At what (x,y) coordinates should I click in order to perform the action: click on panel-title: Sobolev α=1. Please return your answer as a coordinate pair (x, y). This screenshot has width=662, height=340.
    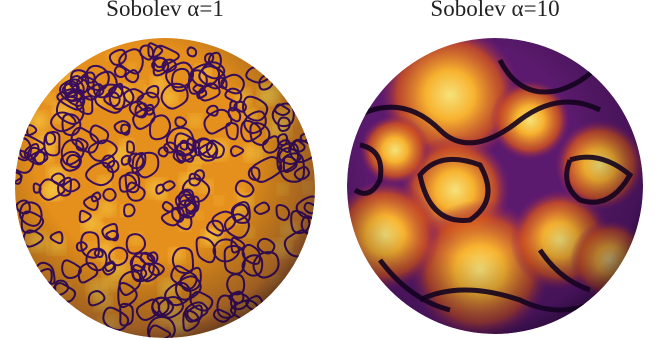
    Looking at the image, I should click on (165, 10).